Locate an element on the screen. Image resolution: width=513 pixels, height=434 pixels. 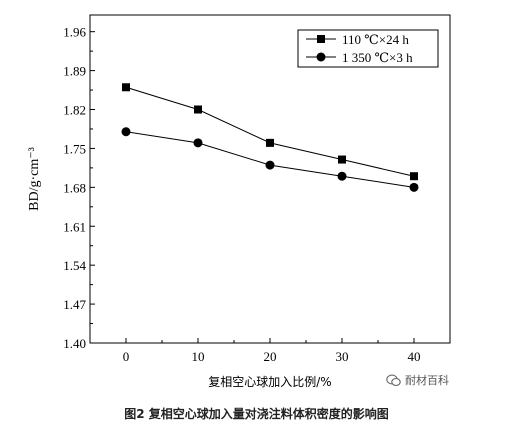
series-layer is located at coordinates (270, 137).